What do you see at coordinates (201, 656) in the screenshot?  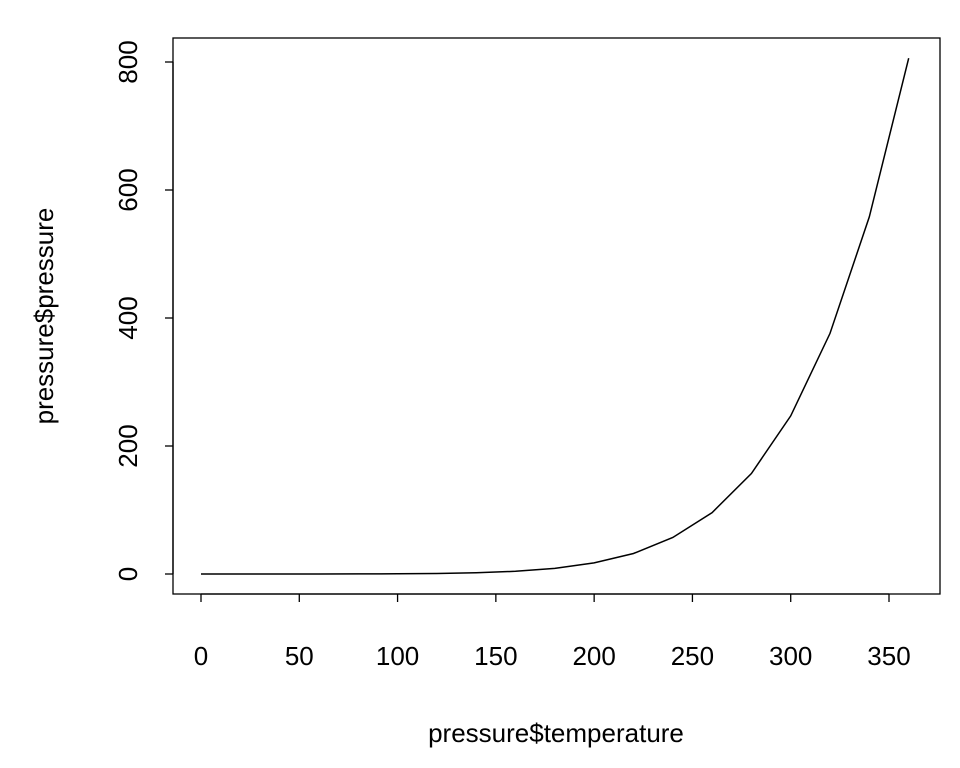 I see `x-tick-label: 0` at bounding box center [201, 656].